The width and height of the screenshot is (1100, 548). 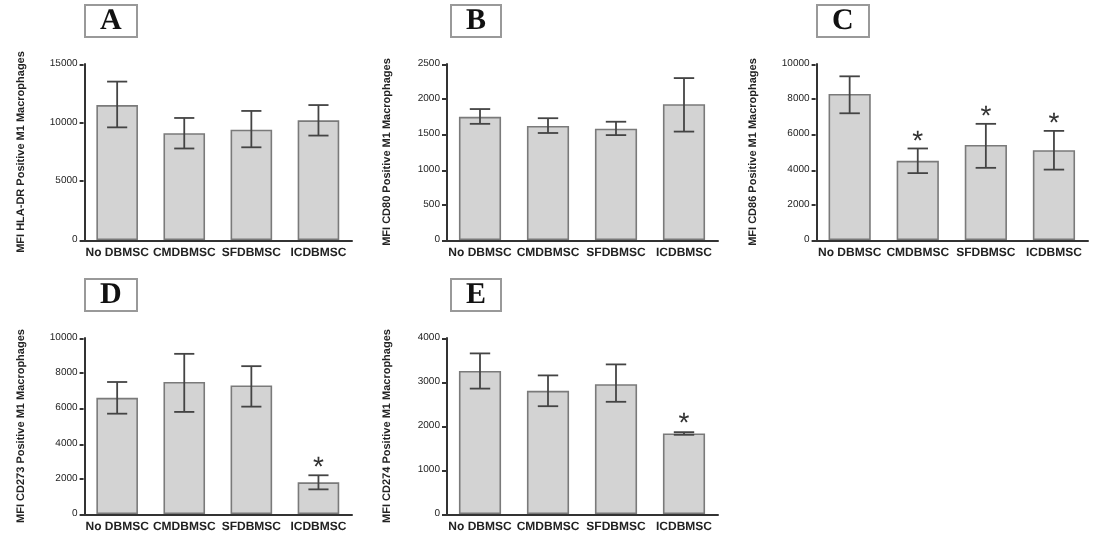 What do you see at coordinates (476, 21) in the screenshot?
I see `chart-title: B` at bounding box center [476, 21].